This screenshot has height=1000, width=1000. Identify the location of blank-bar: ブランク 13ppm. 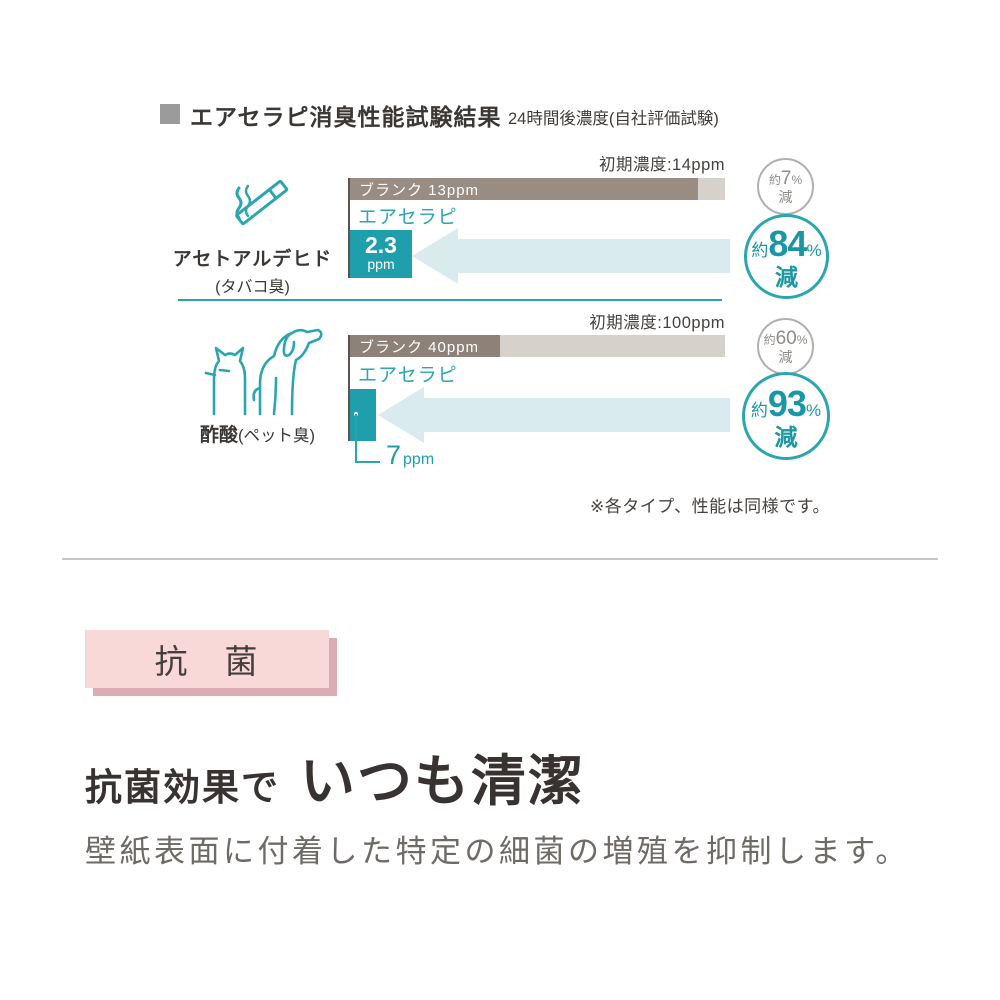
(537, 189).